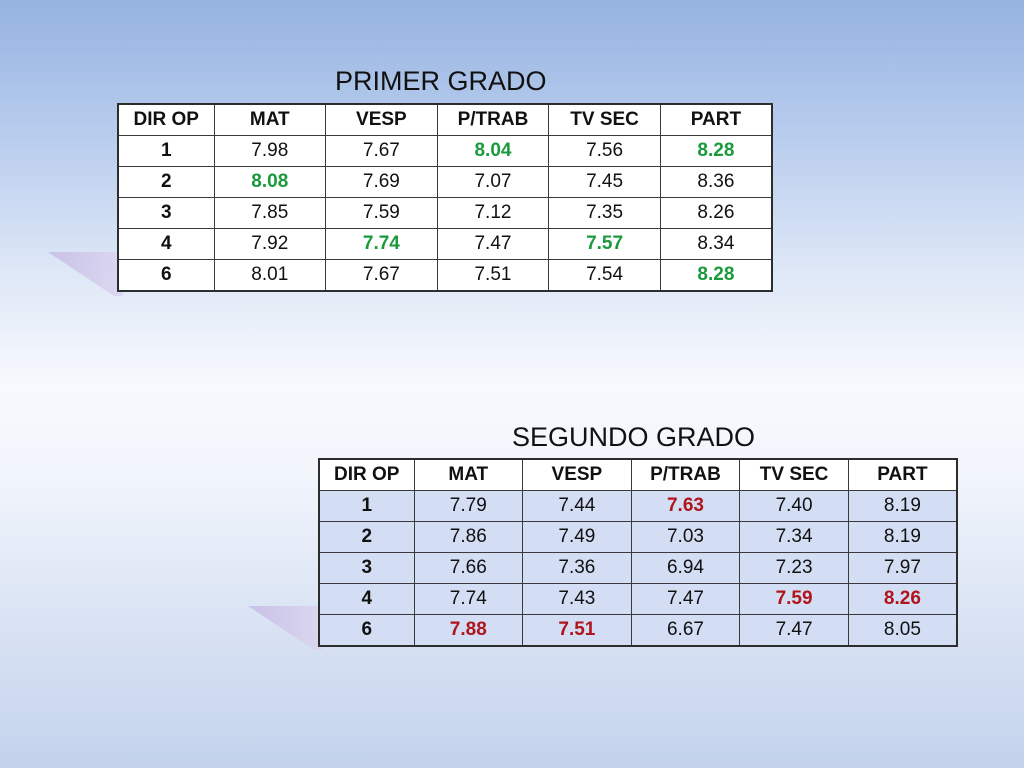  I want to click on score-cell: 7.69, so click(381, 182).